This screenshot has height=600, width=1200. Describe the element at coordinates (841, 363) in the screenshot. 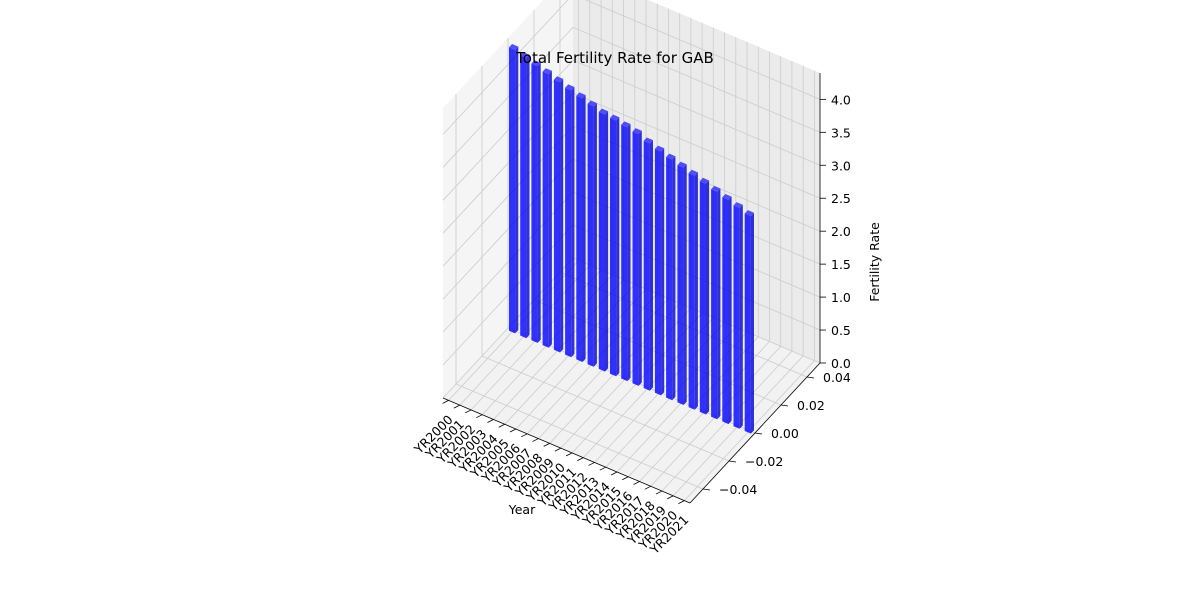

I see `z-tick-label: 0.0` at that location.